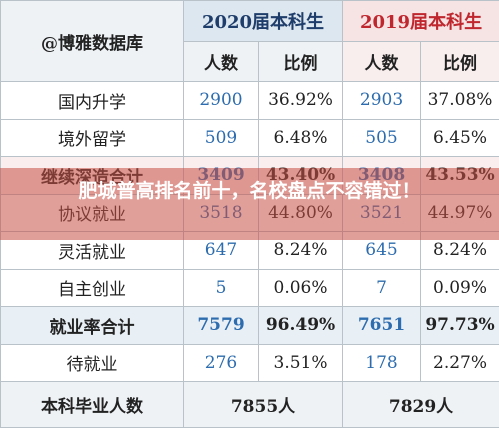 The height and width of the screenshot is (428, 499). Describe the element at coordinates (263, 404) in the screenshot. I see `cell: 7855人` at that location.